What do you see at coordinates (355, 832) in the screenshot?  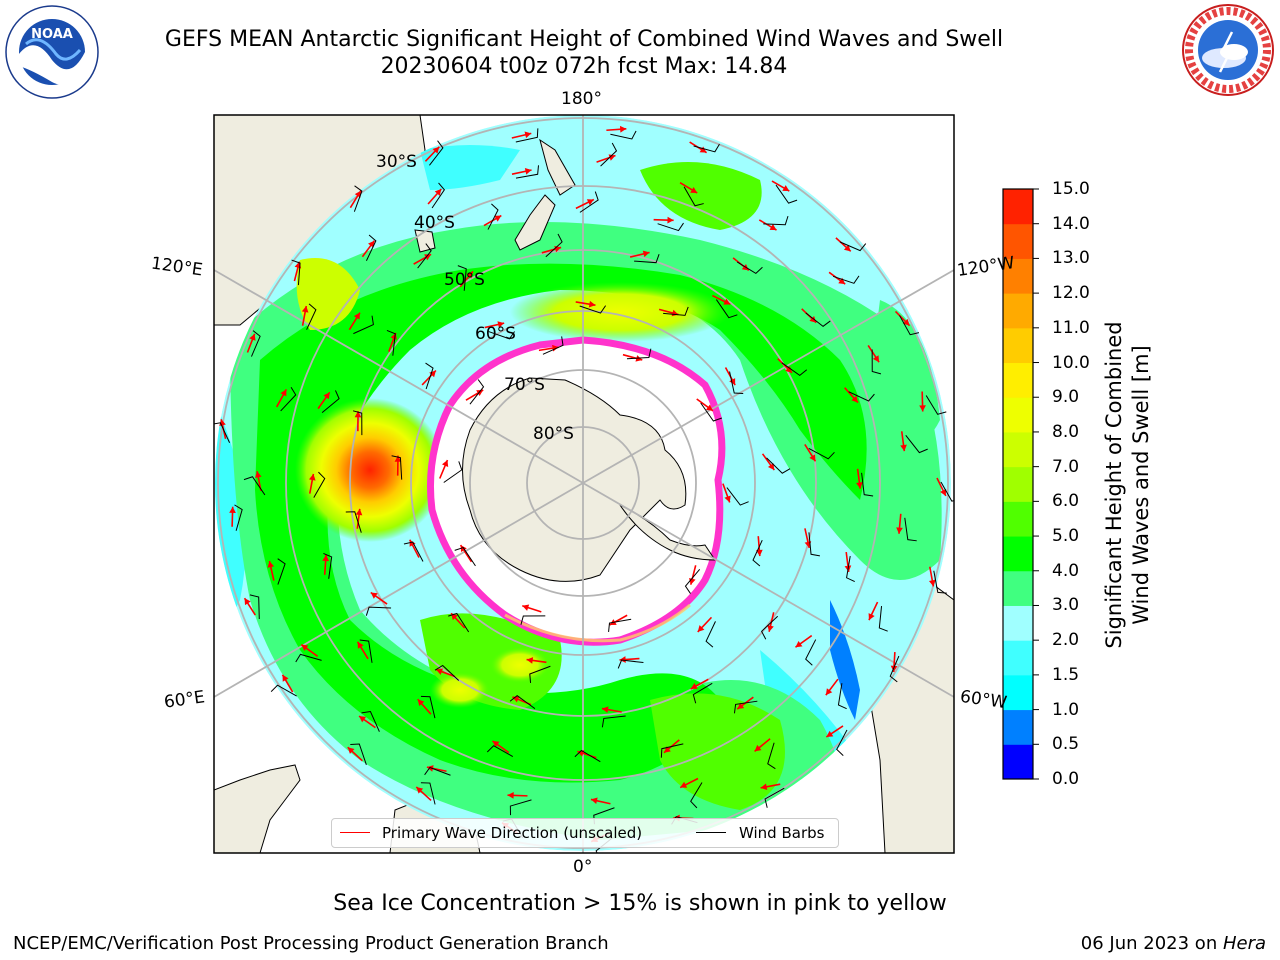 I see `wave-direction-swatch-icon` at bounding box center [355, 832].